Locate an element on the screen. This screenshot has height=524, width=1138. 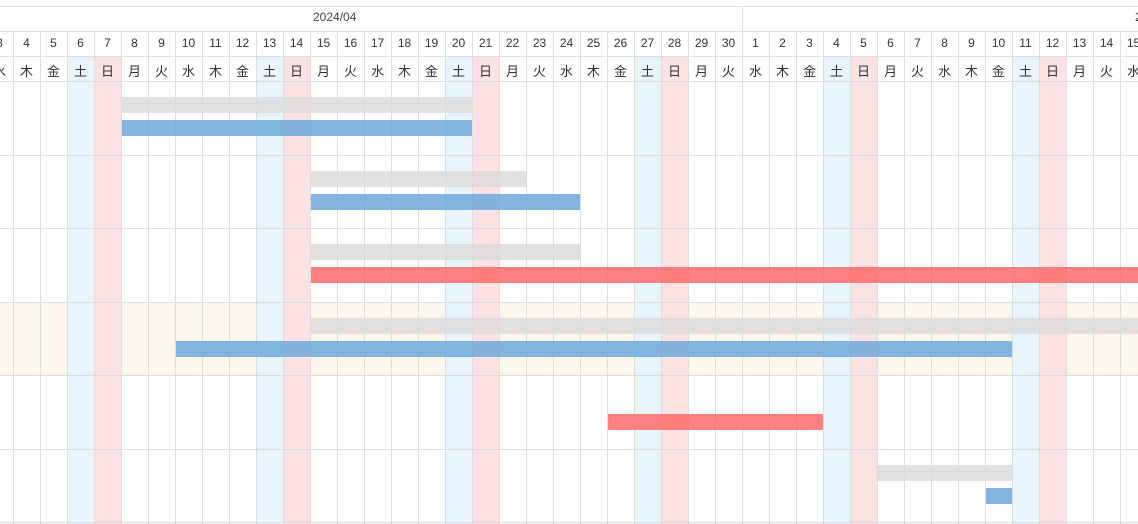
day-number: 25 is located at coordinates (593, 43).